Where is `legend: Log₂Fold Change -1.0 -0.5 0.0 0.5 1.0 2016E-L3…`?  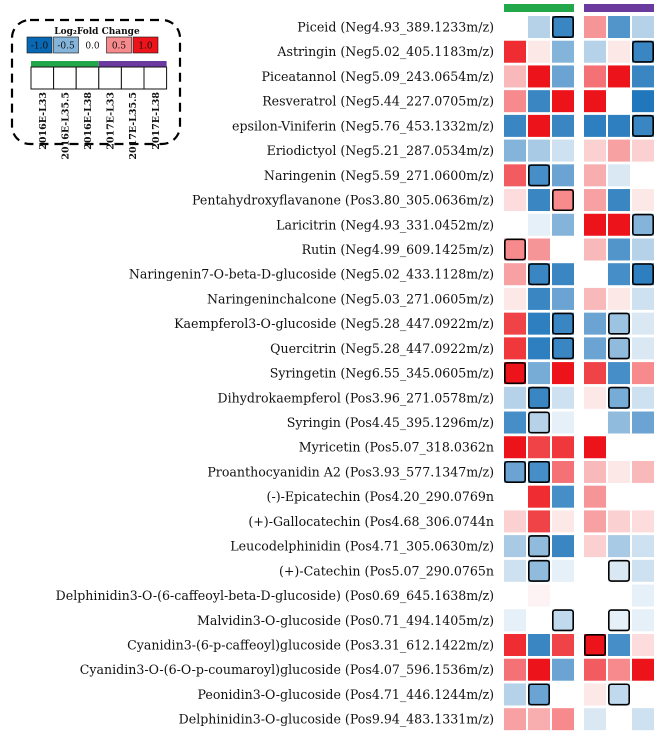
legend: Log₂Fold Change -1.0 -0.5 0.0 0.5 1.0 2016E-L3… is located at coordinates (96, 89).